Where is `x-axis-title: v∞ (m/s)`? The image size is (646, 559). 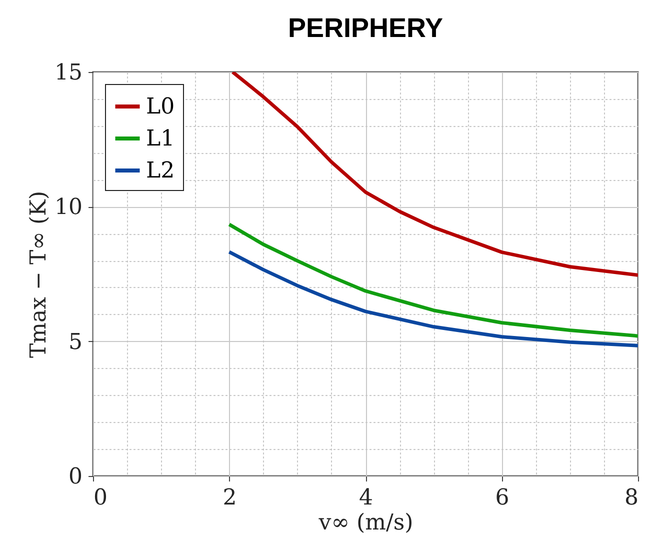
x-axis-title: v∞ (m/s) is located at coordinates (366, 523).